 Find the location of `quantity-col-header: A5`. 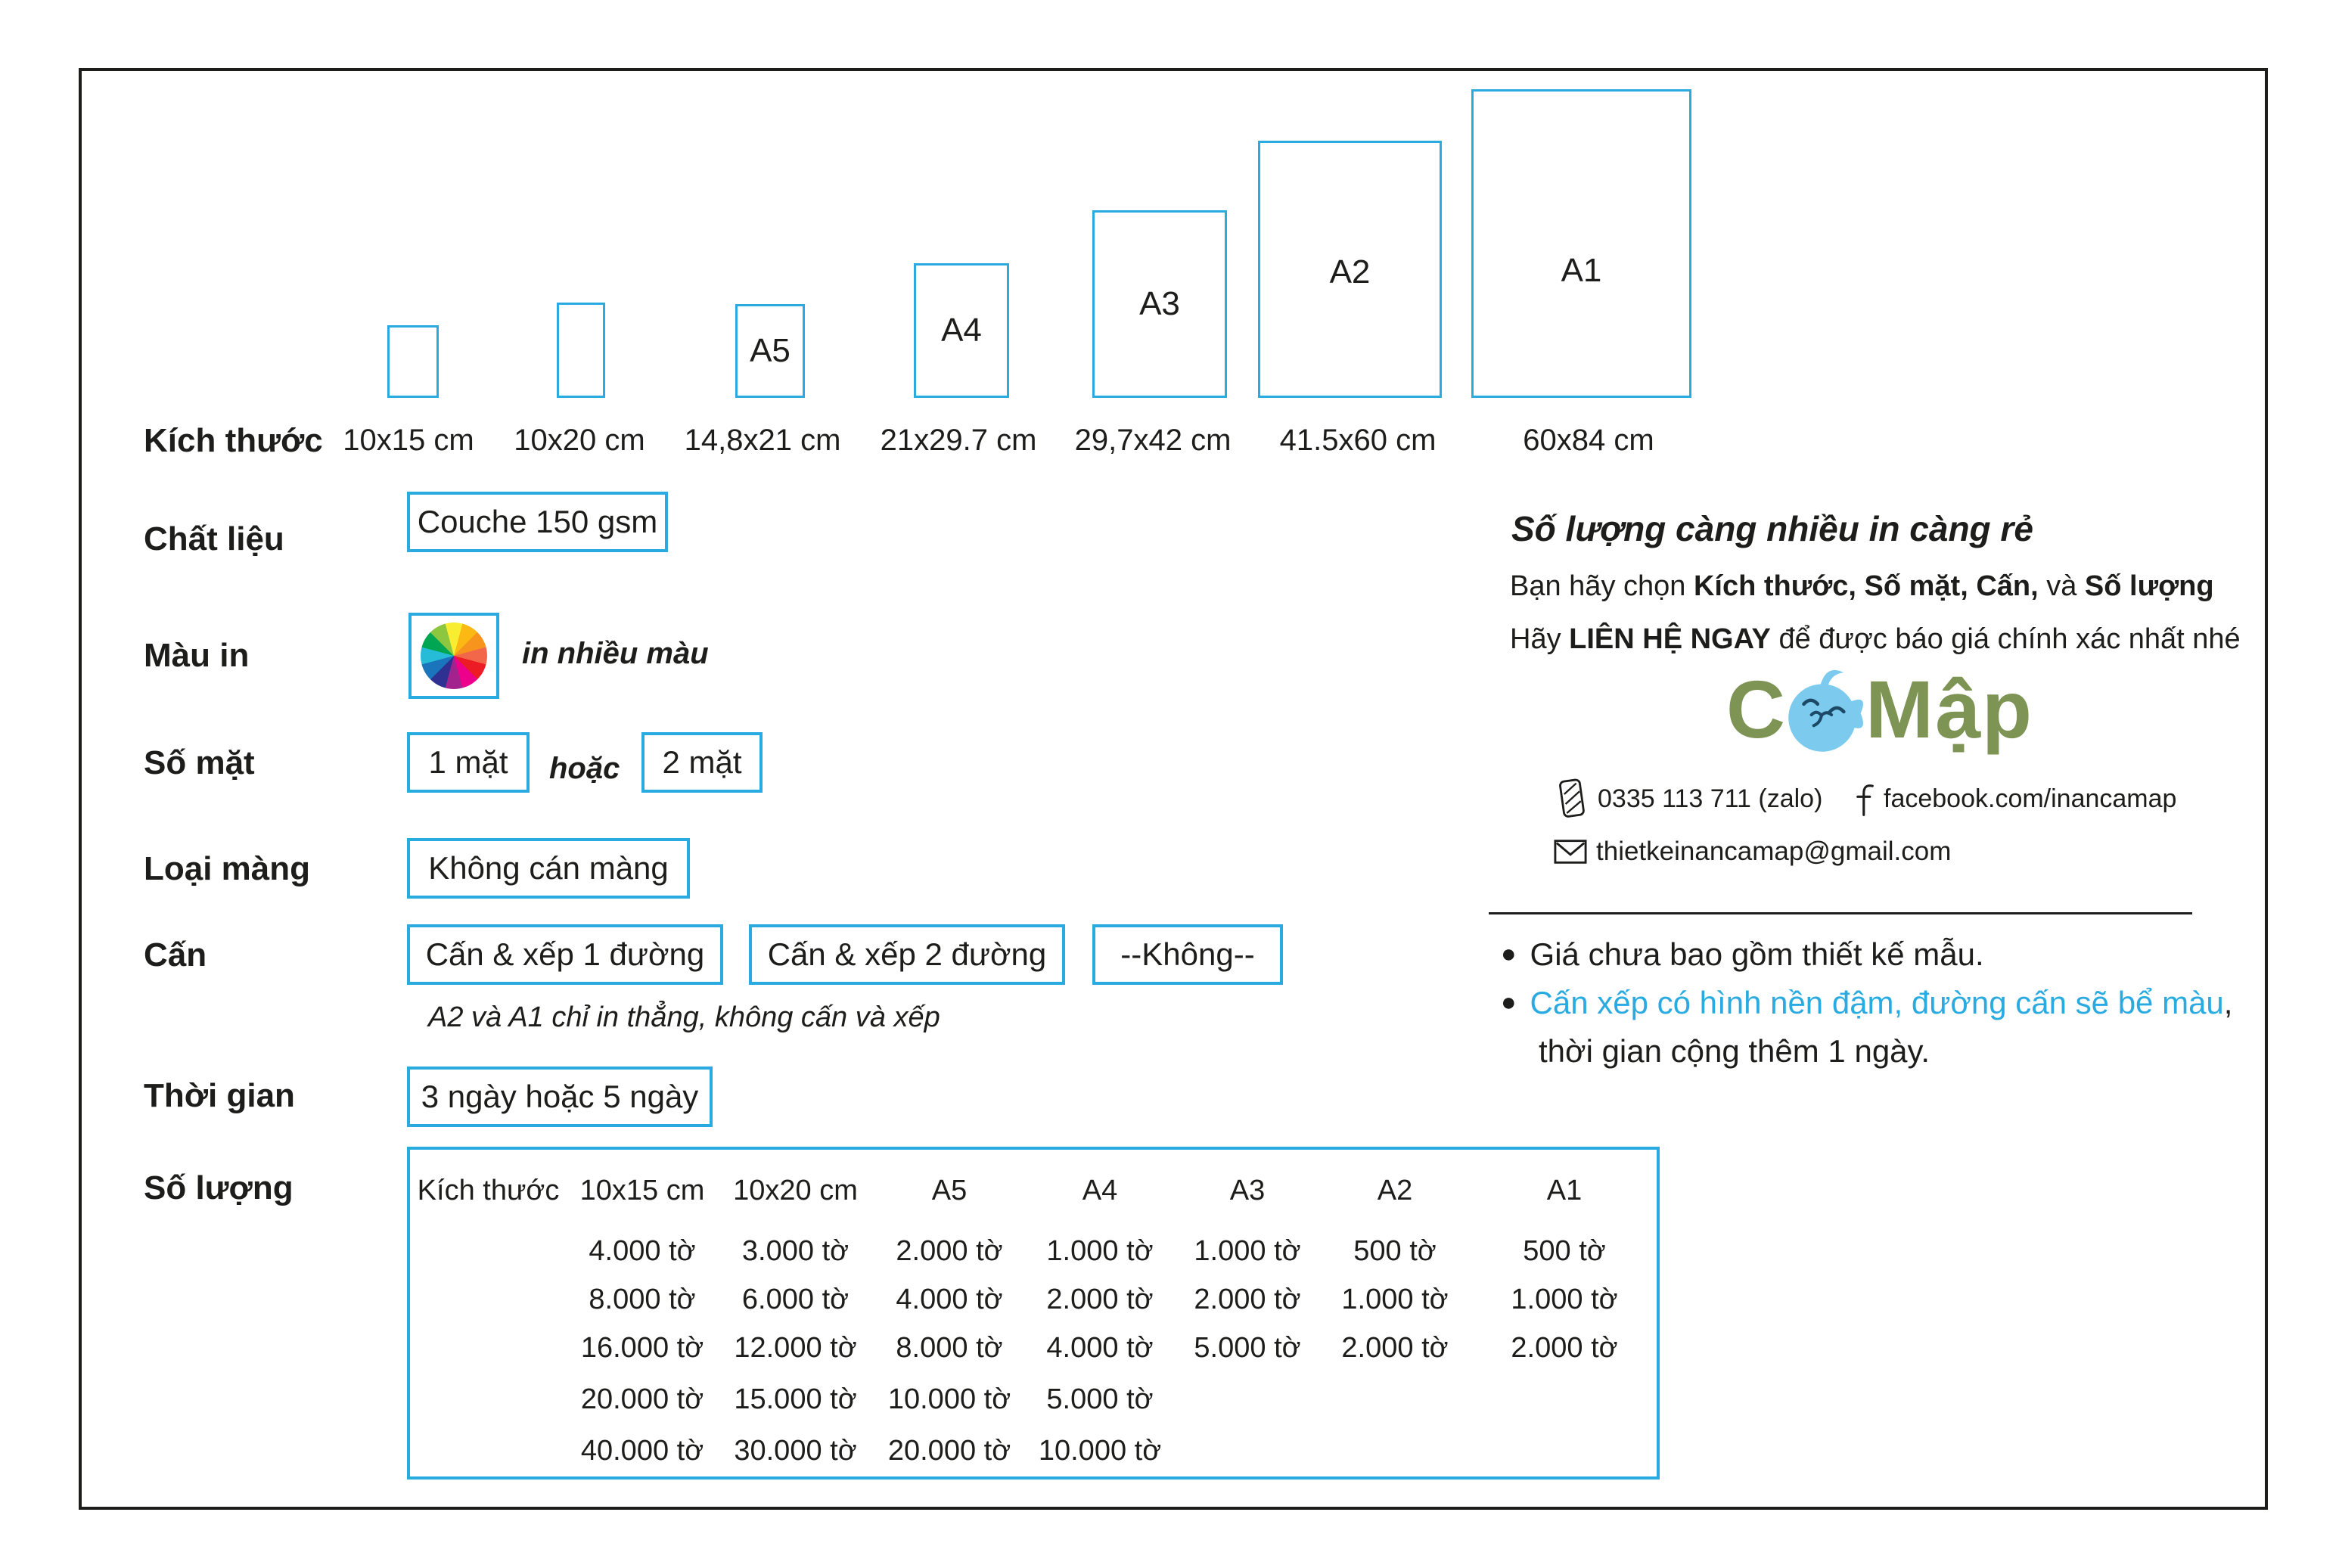

quantity-col-header: A5 is located at coordinates (949, 1191).